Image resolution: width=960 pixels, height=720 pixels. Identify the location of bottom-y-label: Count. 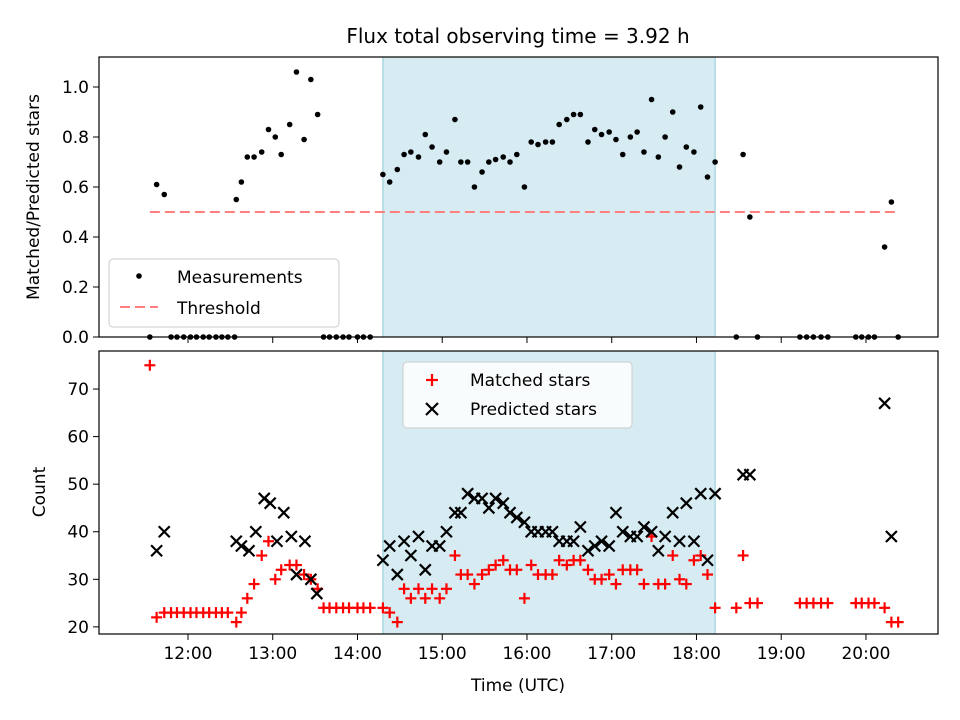
(40, 491).